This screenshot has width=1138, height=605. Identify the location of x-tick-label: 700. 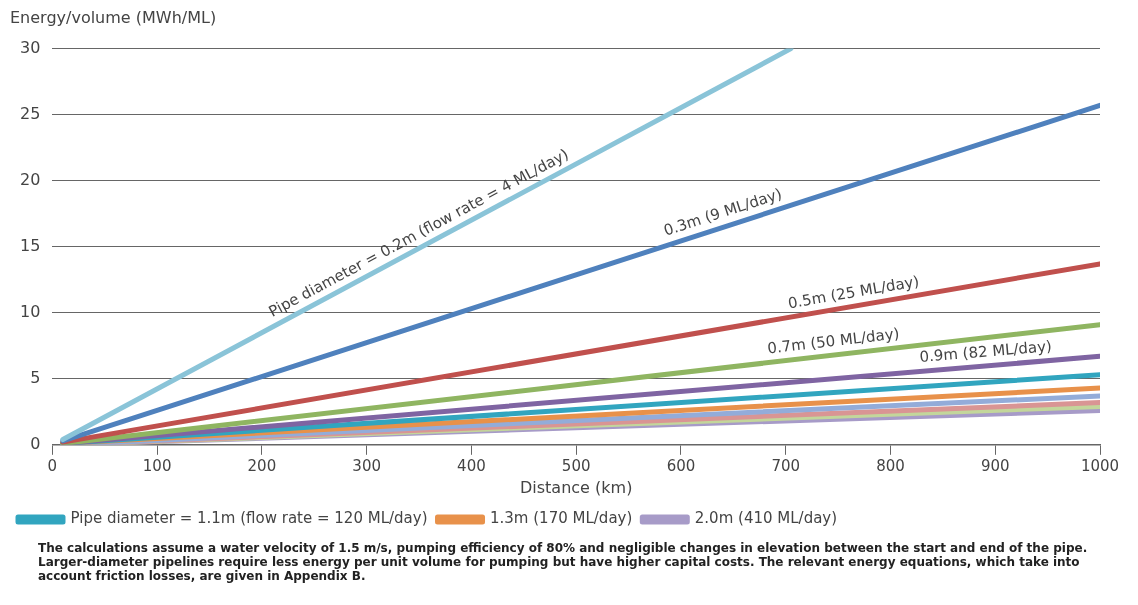
(786, 465).